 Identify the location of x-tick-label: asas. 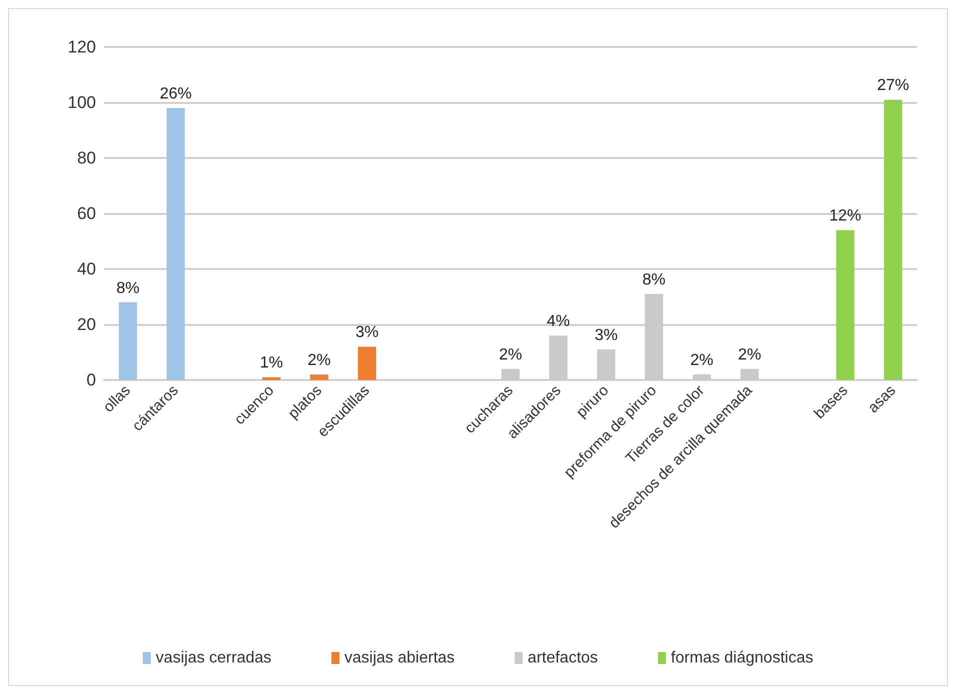
(882, 399).